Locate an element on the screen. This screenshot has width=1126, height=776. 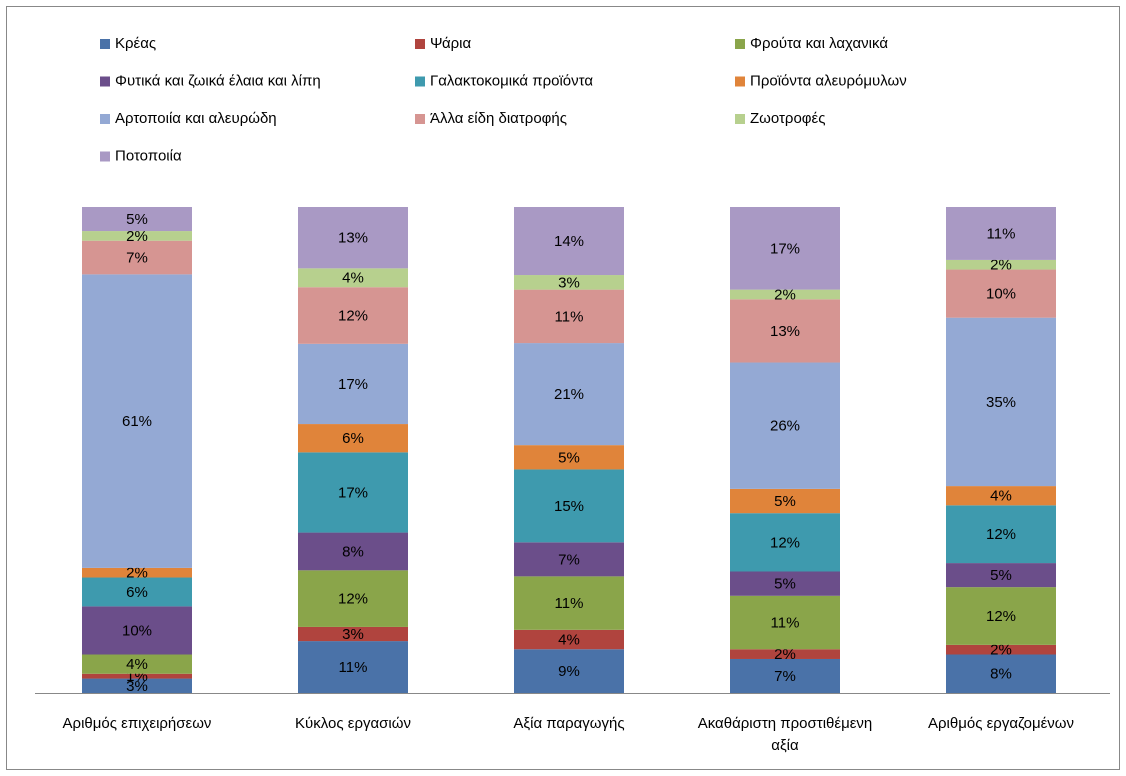
legend-label: Φυτικά και ζωικά έλαια και λίπη is located at coordinates (218, 80).